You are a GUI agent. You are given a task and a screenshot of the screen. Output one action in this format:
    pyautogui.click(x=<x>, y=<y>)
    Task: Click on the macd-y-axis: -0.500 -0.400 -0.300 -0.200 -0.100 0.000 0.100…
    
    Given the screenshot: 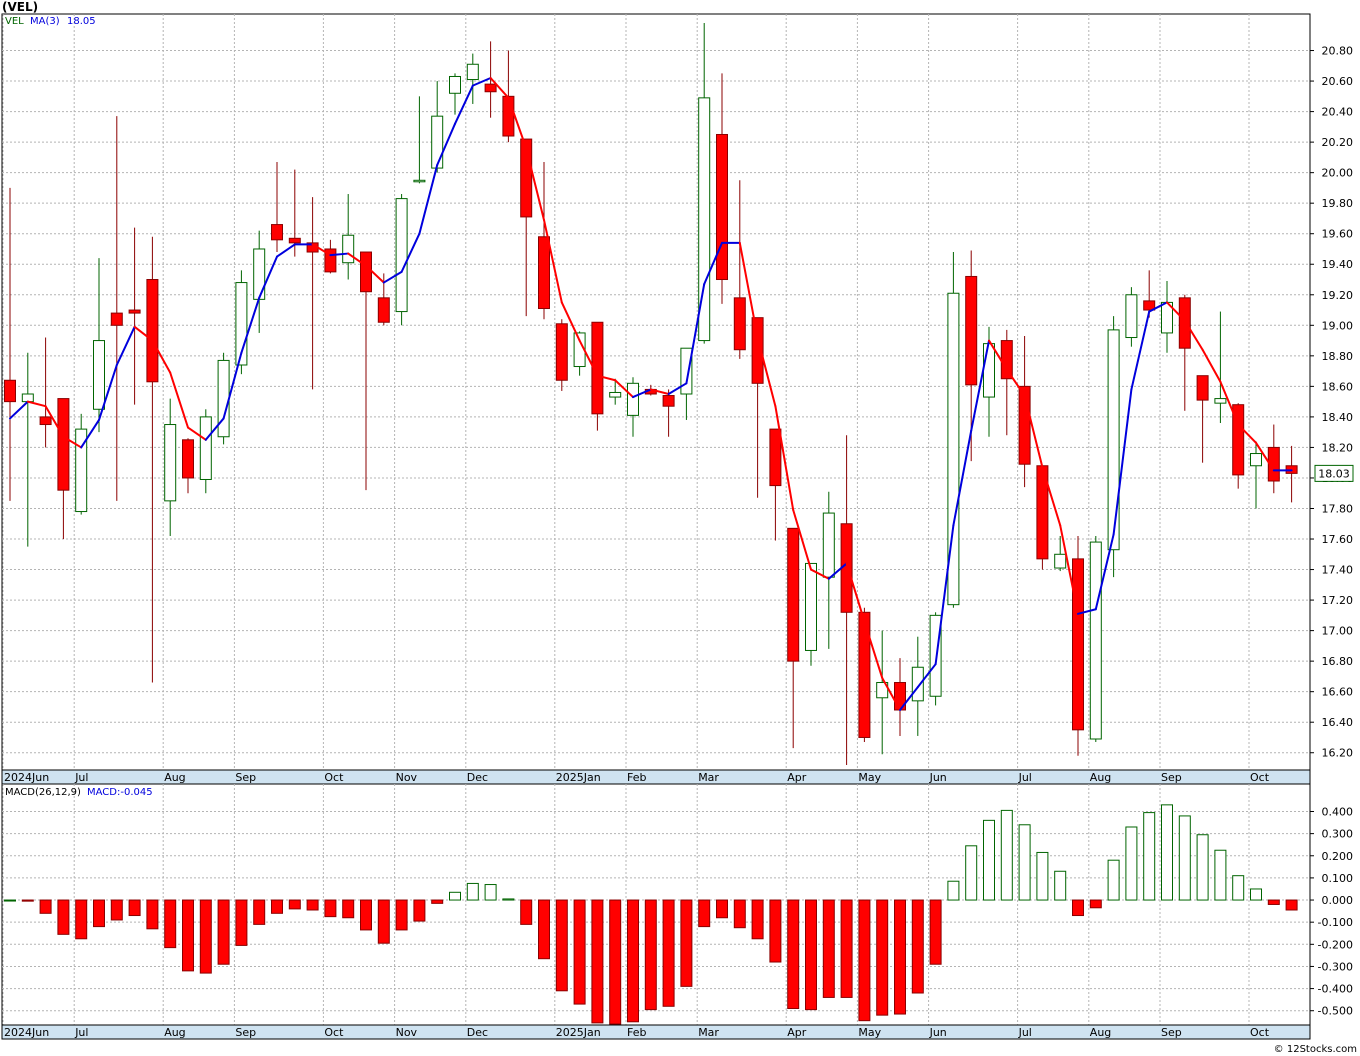 What is the action you would take?
    pyautogui.click(x=1332, y=911)
    